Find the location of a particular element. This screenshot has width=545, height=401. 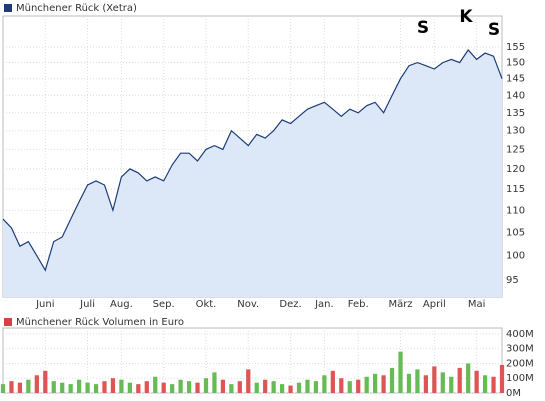

y-tick-label: 125 is located at coordinates (515, 149).